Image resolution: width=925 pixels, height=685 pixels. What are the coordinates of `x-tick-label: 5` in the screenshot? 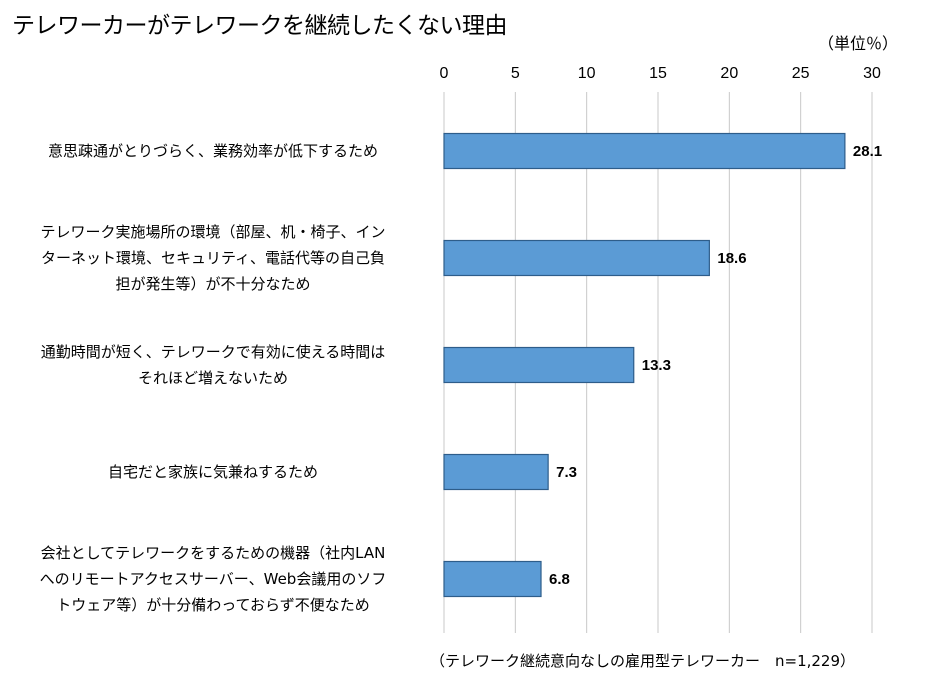 It's located at (515, 73).